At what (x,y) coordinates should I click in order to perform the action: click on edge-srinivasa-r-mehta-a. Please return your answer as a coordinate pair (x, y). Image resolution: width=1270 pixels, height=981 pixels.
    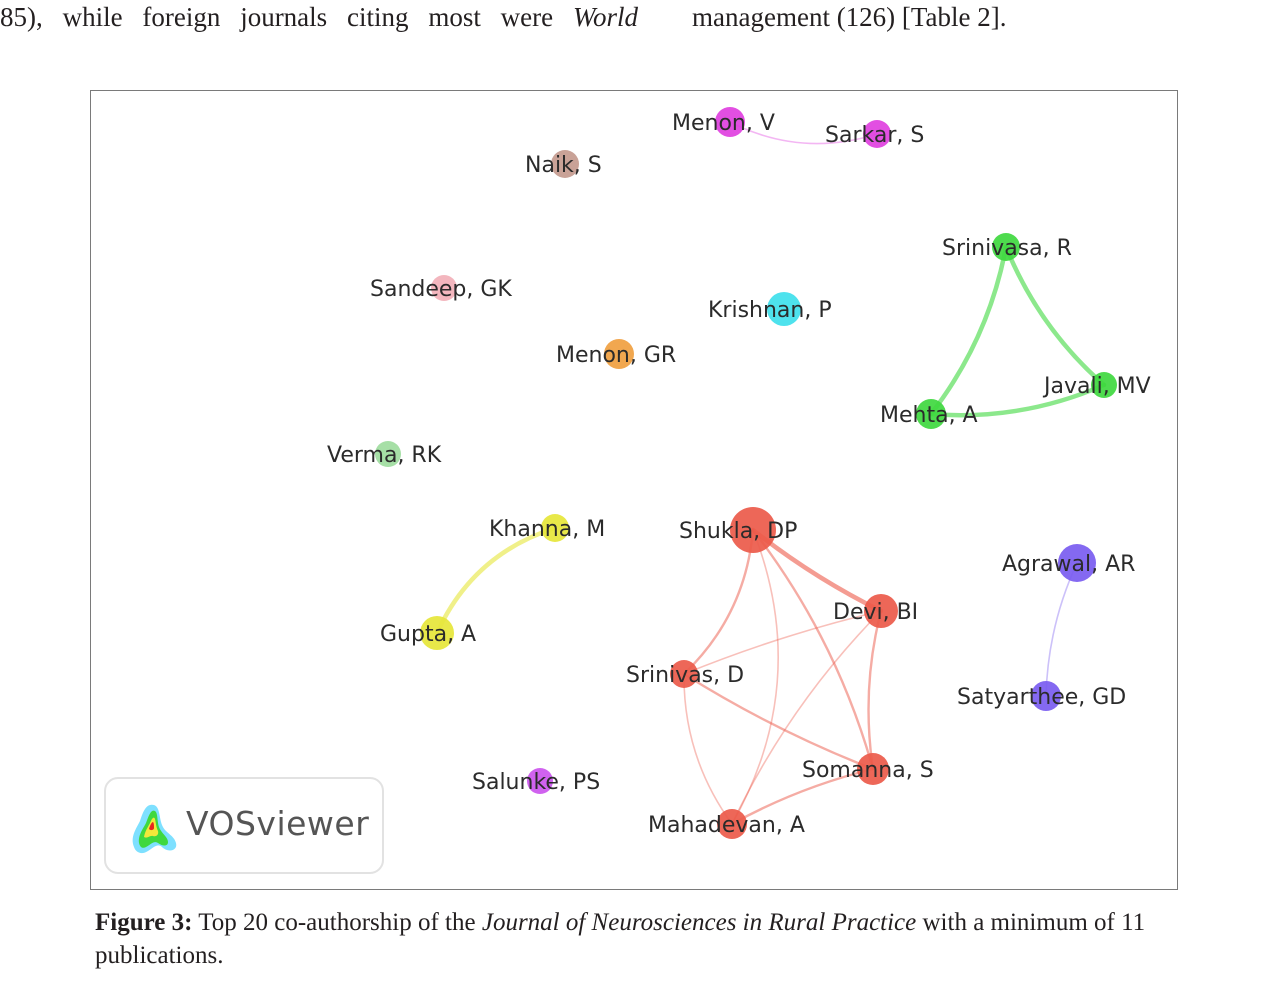
    Looking at the image, I should click on (968, 330).